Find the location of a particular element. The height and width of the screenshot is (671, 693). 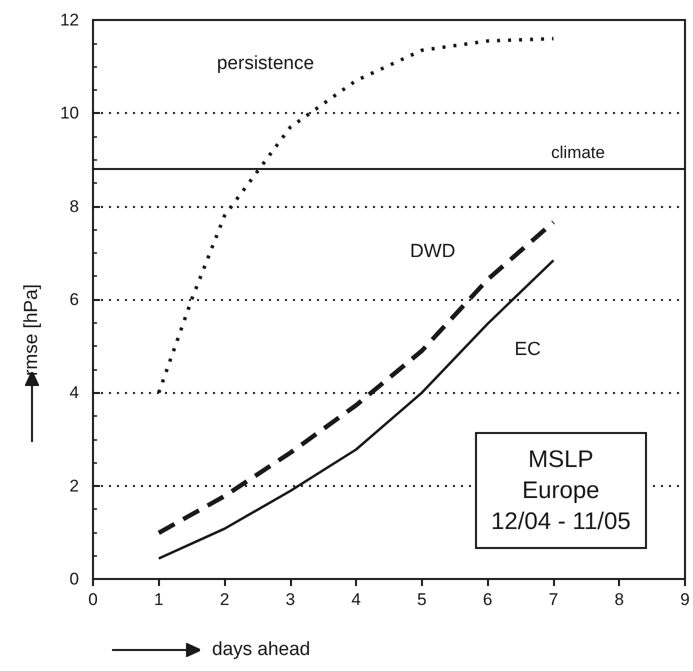

x-tick-label: 1 is located at coordinates (159, 599).